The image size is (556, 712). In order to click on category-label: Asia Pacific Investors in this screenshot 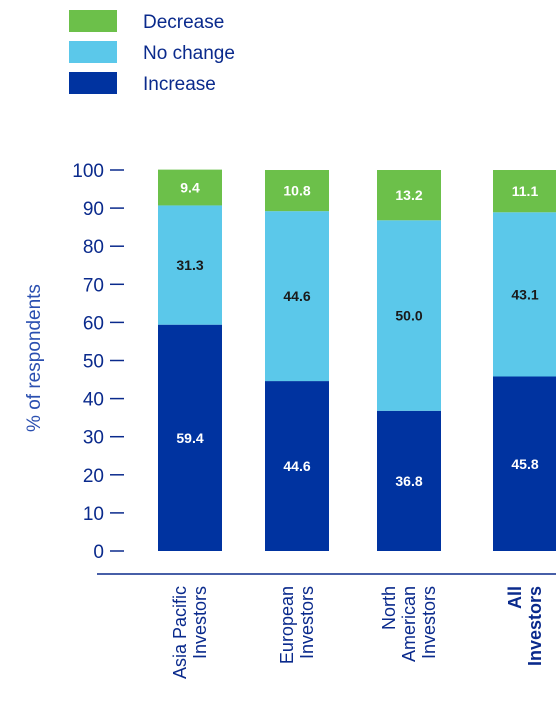, I will do `click(190, 632)`.